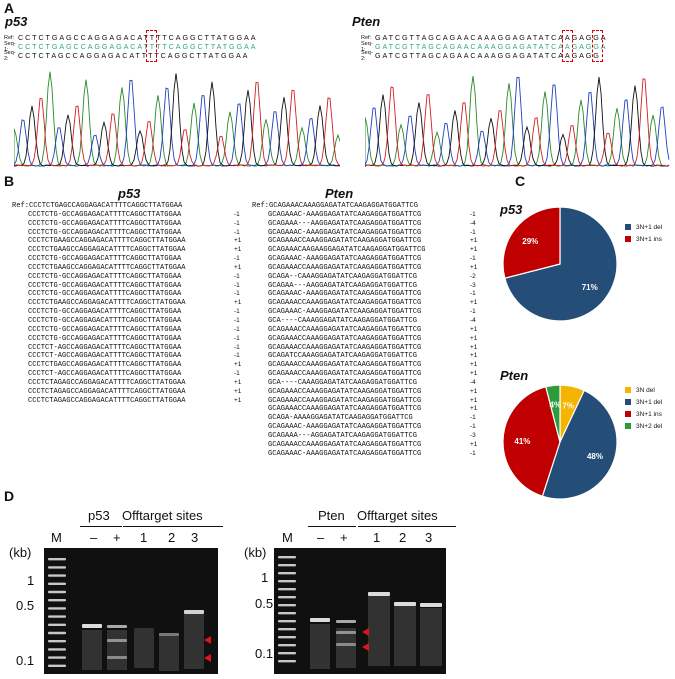 The height and width of the screenshot is (679, 675). I want to click on p53-row-seq: CCCTCTGAGCCAGGAGACATTTTCAGGCTTATGGAA, so click(105, 365).